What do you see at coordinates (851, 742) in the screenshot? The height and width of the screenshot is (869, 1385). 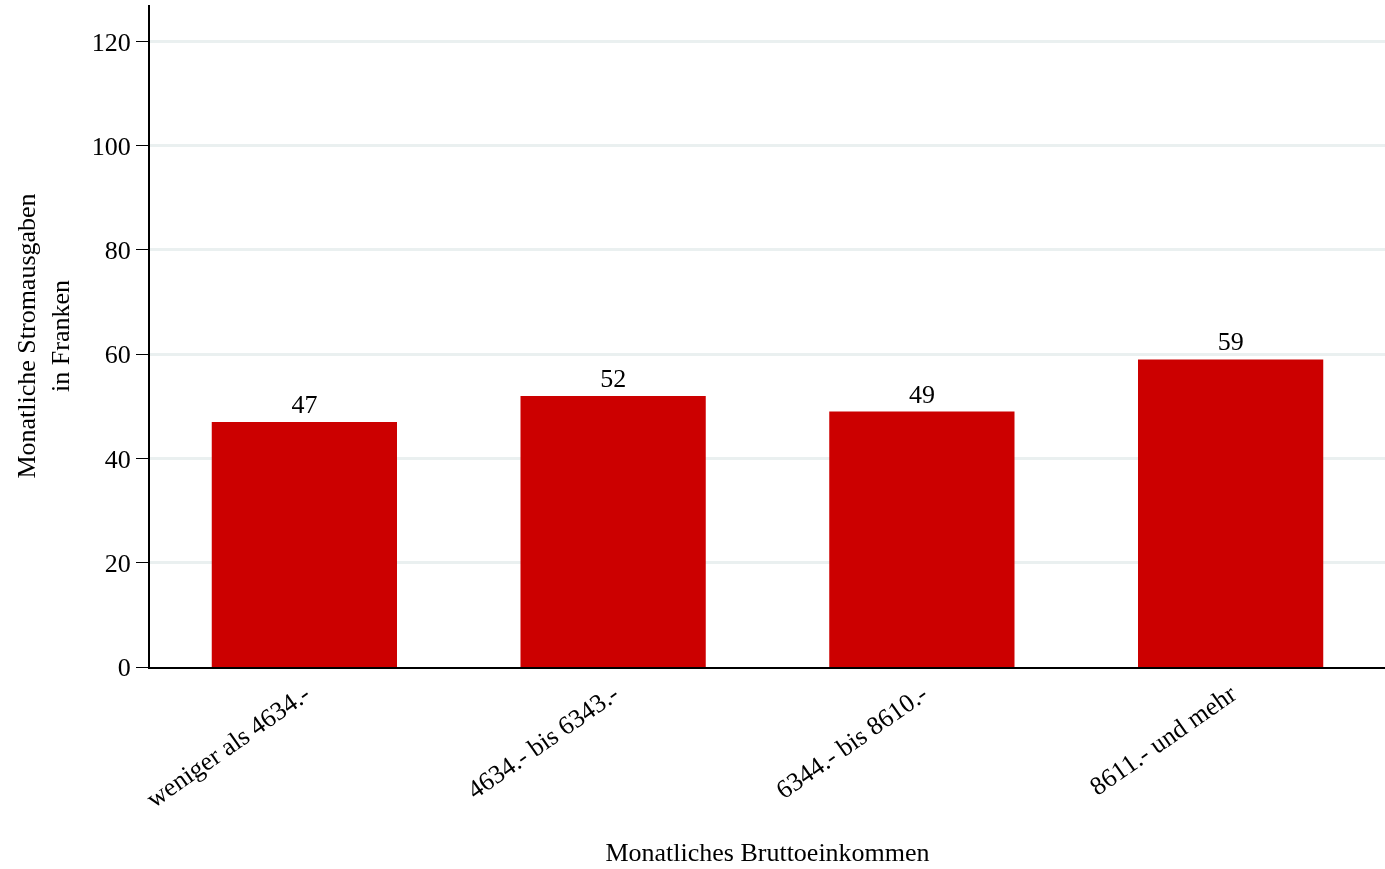 I see `x-tick-label: 6344.- bis 8610.-` at bounding box center [851, 742].